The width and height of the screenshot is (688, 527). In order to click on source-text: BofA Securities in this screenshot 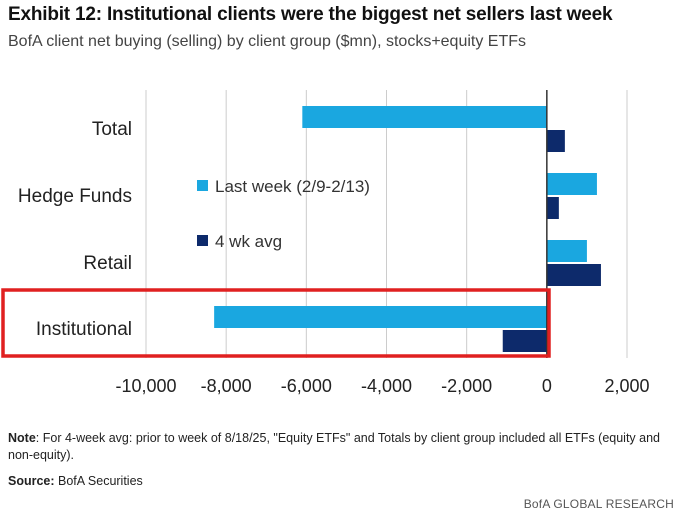, I will do `click(98, 481)`.